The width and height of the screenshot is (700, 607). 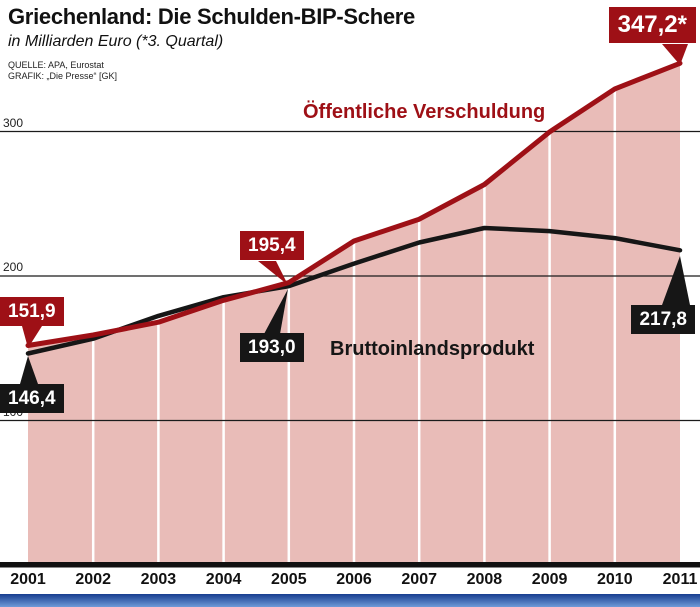 I want to click on debt-series-label: Öffentliche Verschuldung, so click(x=424, y=112).